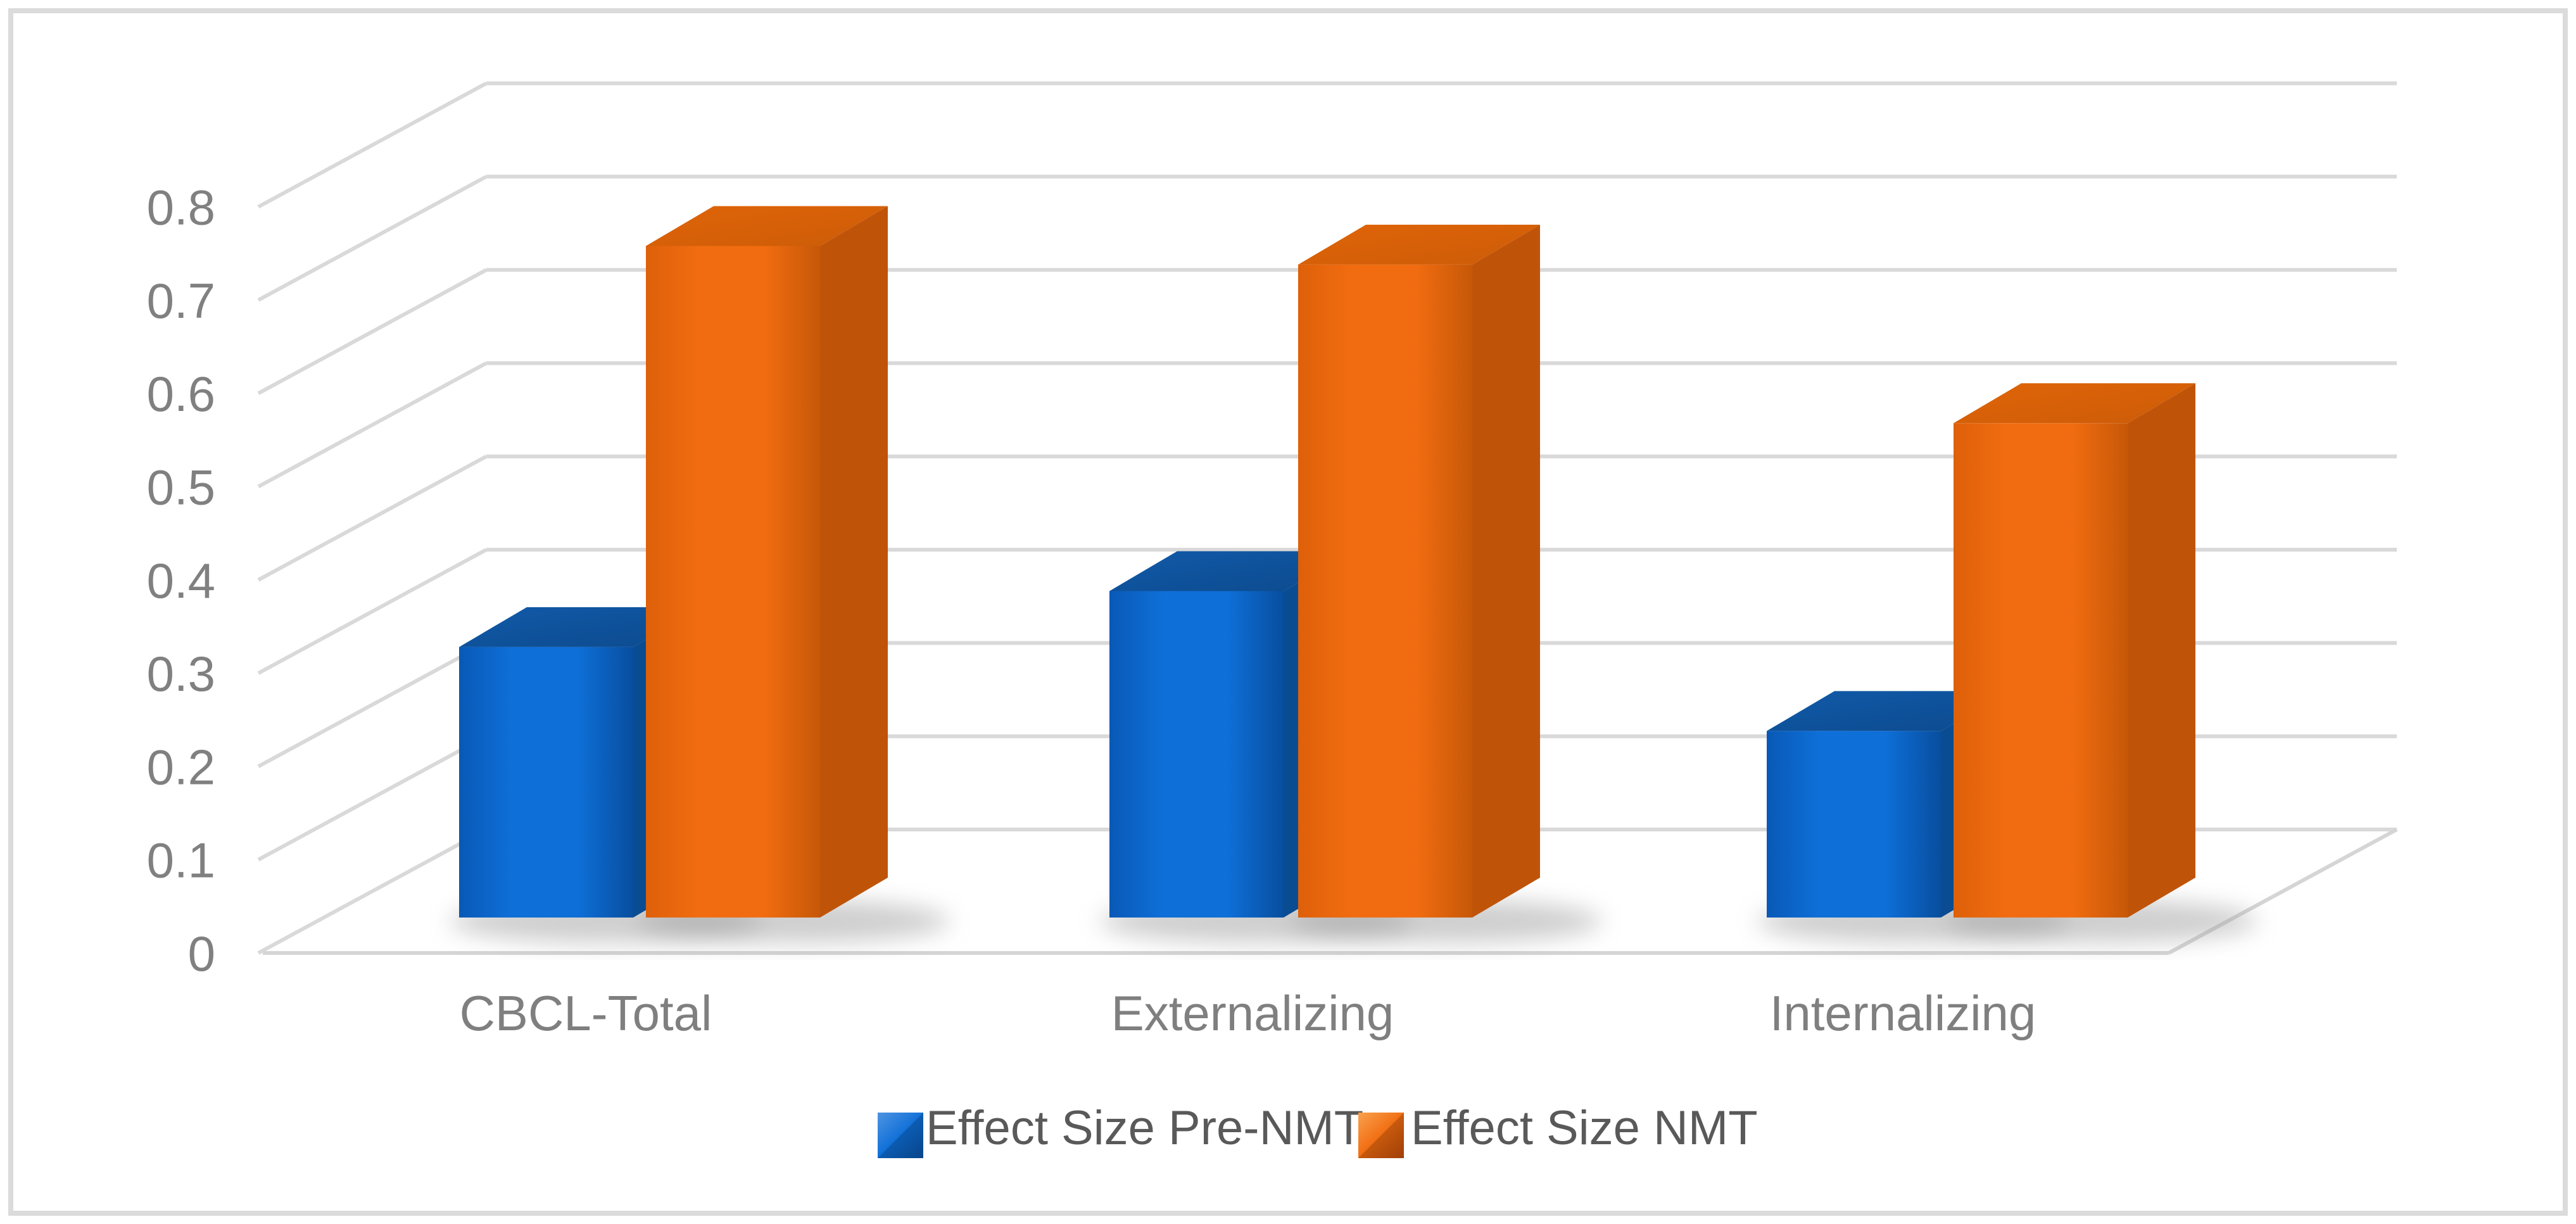 This screenshot has width=2576, height=1224. What do you see at coordinates (201, 953) in the screenshot?
I see `y-tick-label-0: 0` at bounding box center [201, 953].